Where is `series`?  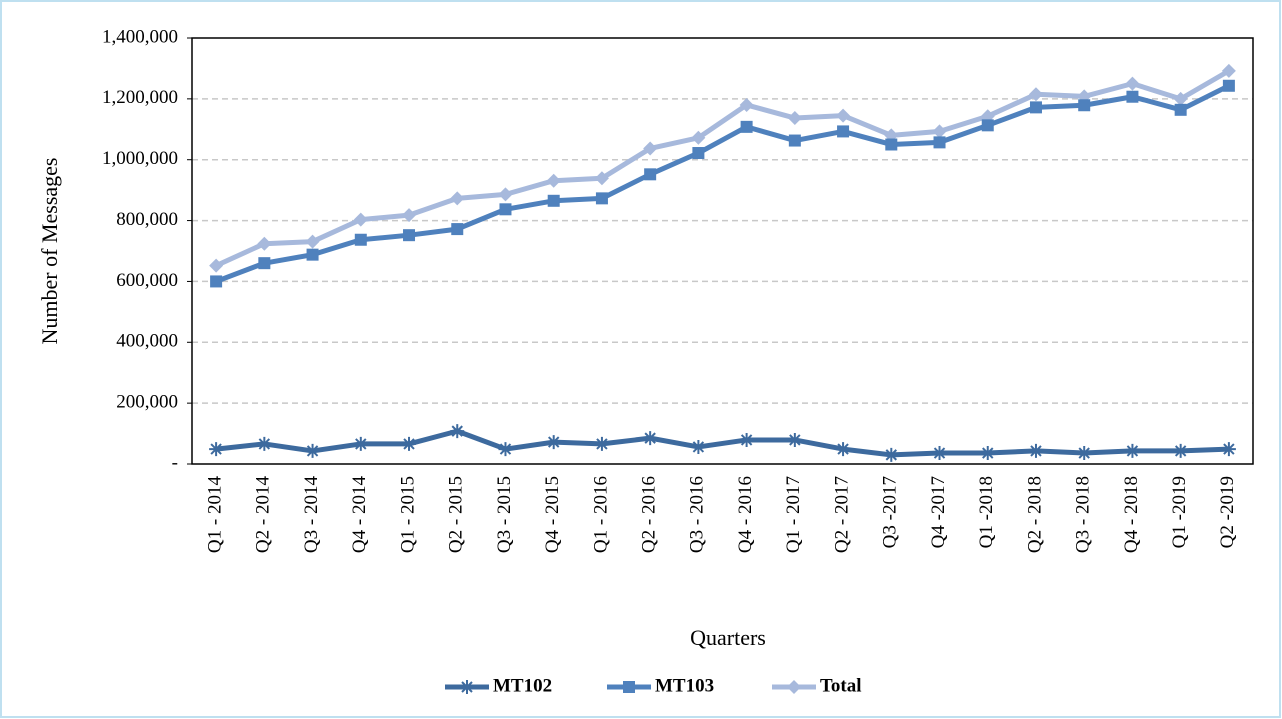
series is located at coordinates (722, 443).